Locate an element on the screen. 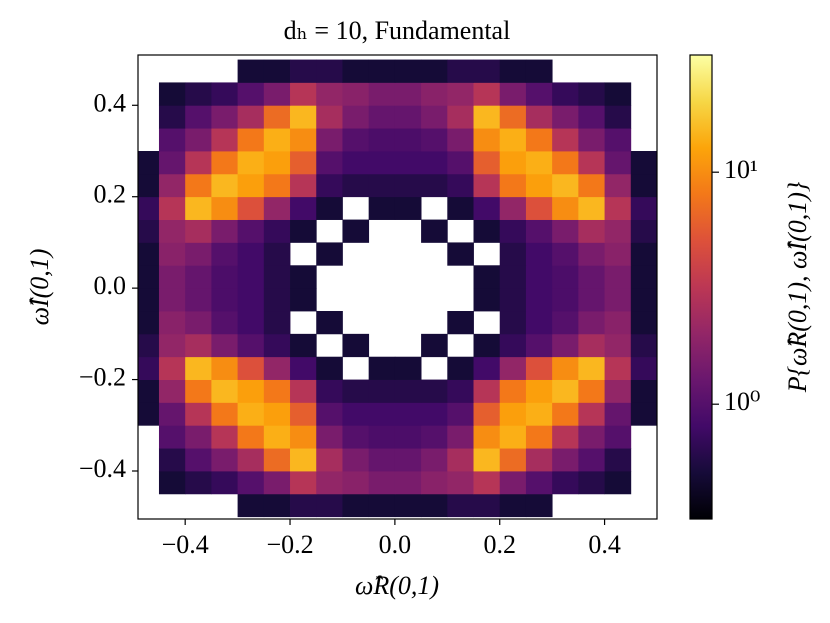 The width and height of the screenshot is (830, 623). colorbar-tick-label: 10⁰ is located at coordinates (742, 401).